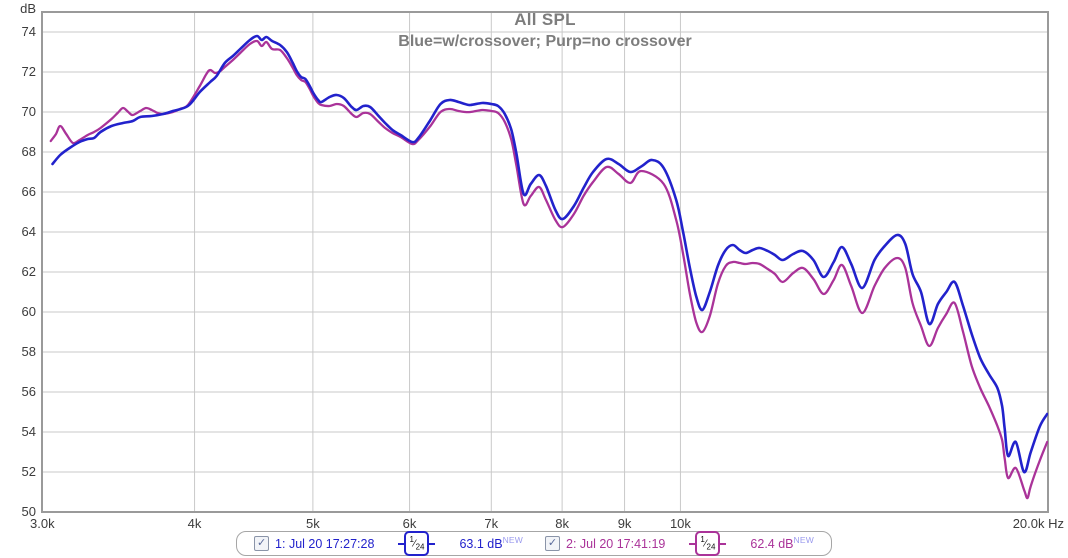 The image size is (1068, 558). I want to click on y-axis-unit-label: dB, so click(28, 8).